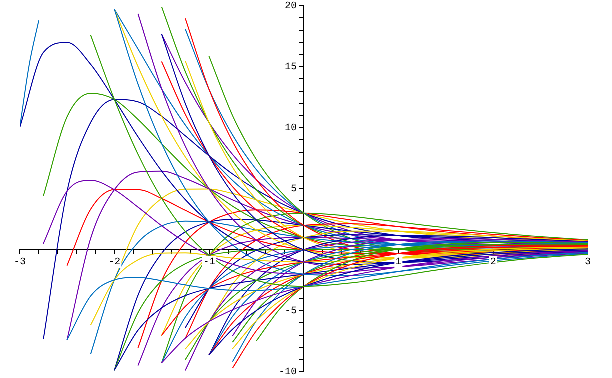  What do you see at coordinates (290, 68) in the screenshot?
I see `y-tick-label: 15` at bounding box center [290, 68].